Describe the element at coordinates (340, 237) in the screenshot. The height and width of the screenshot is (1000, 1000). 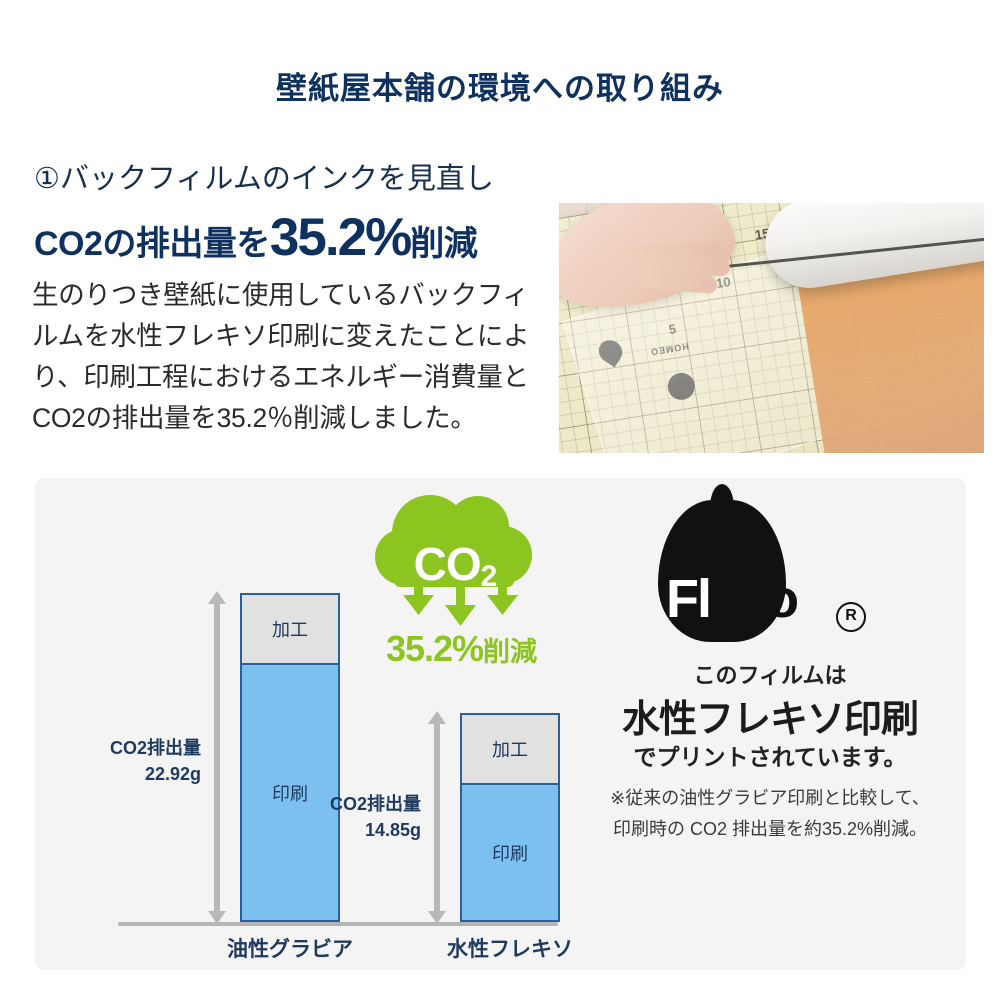
I see `headline-value: 35.2%` at that location.